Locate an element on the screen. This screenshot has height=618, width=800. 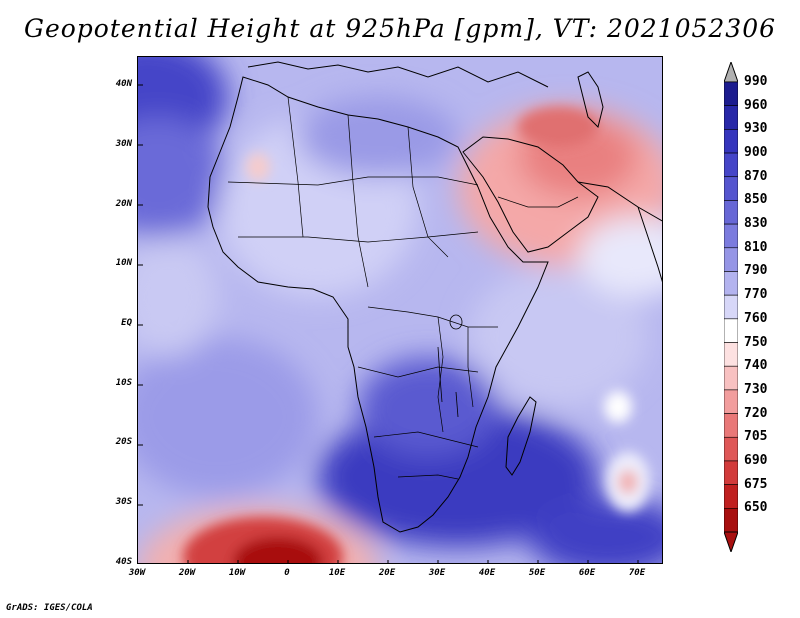
lon-label-70e: 70E is located at coordinates (637, 573).